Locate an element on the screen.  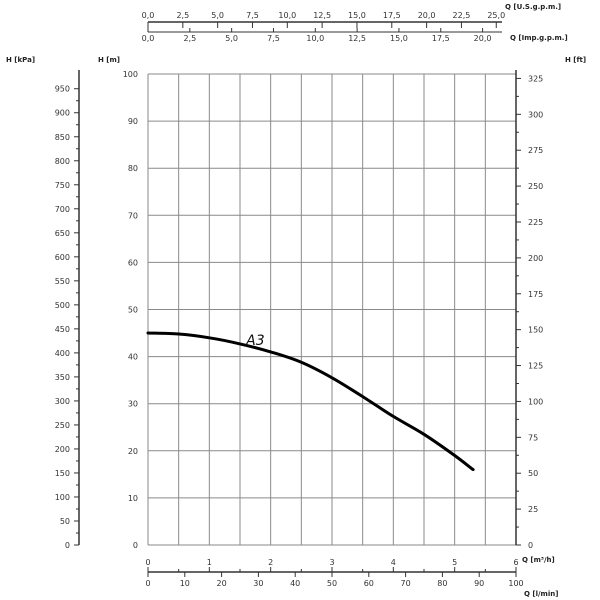
tick-label-ft: 300 is located at coordinates (535, 114).